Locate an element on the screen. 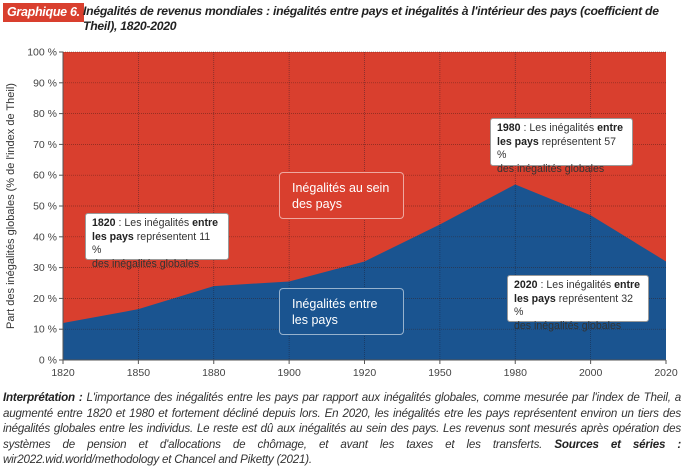 This screenshot has width=684, height=474. x-tick-label: 1850 is located at coordinates (139, 373).